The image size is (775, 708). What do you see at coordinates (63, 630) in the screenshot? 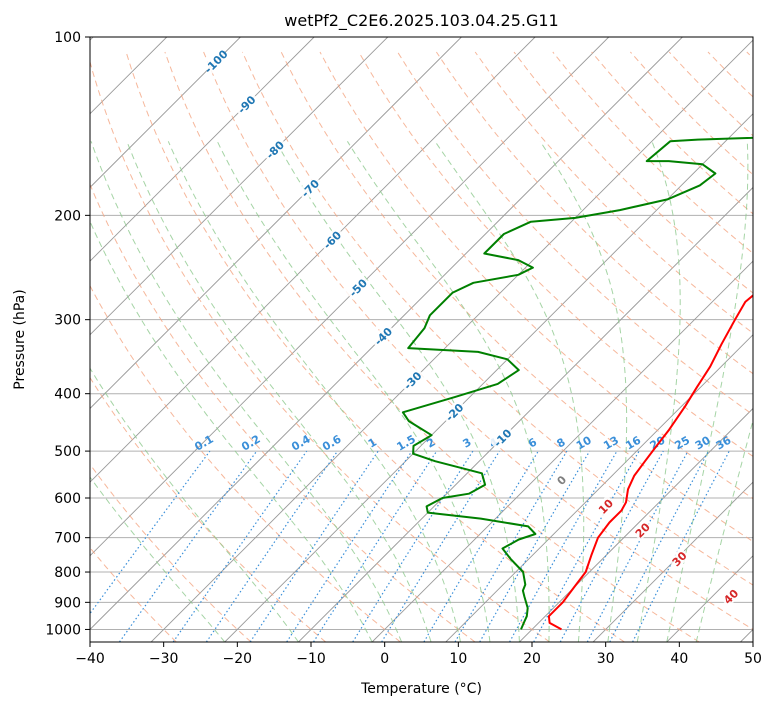
I see `y-tick-label: 1000` at bounding box center [63, 630].